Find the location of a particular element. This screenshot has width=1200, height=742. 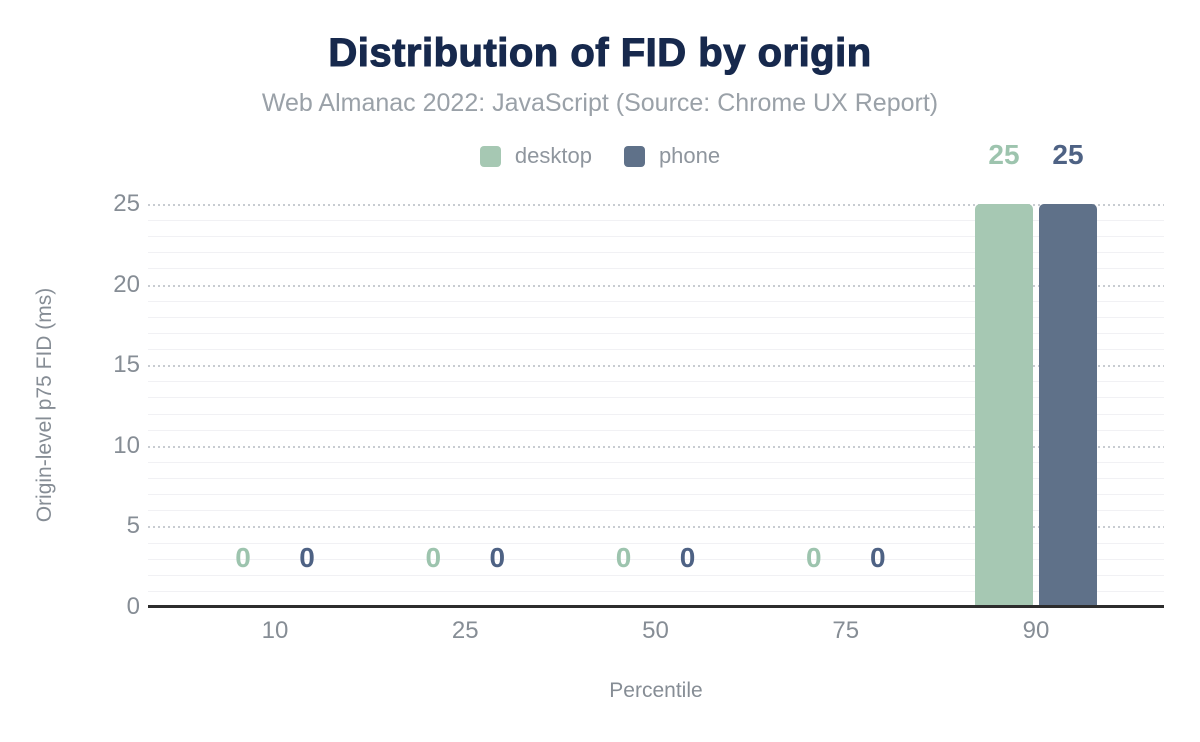

x-axis-line is located at coordinates (656, 606).